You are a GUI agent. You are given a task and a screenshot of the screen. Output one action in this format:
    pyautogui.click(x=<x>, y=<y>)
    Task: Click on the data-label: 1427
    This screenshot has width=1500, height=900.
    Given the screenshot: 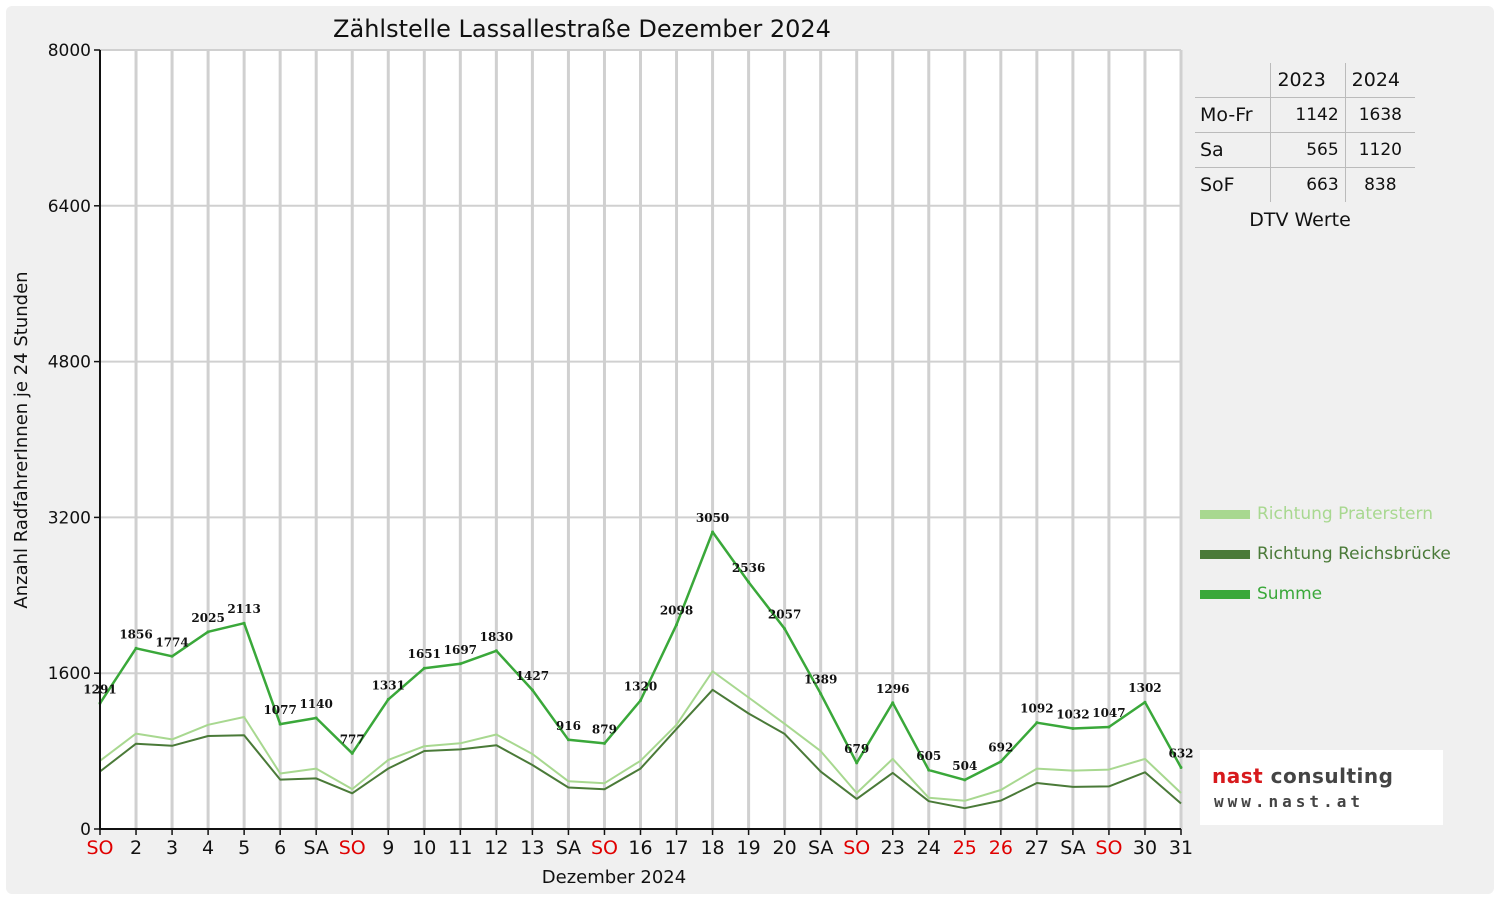 What is the action you would take?
    pyautogui.click(x=532, y=676)
    